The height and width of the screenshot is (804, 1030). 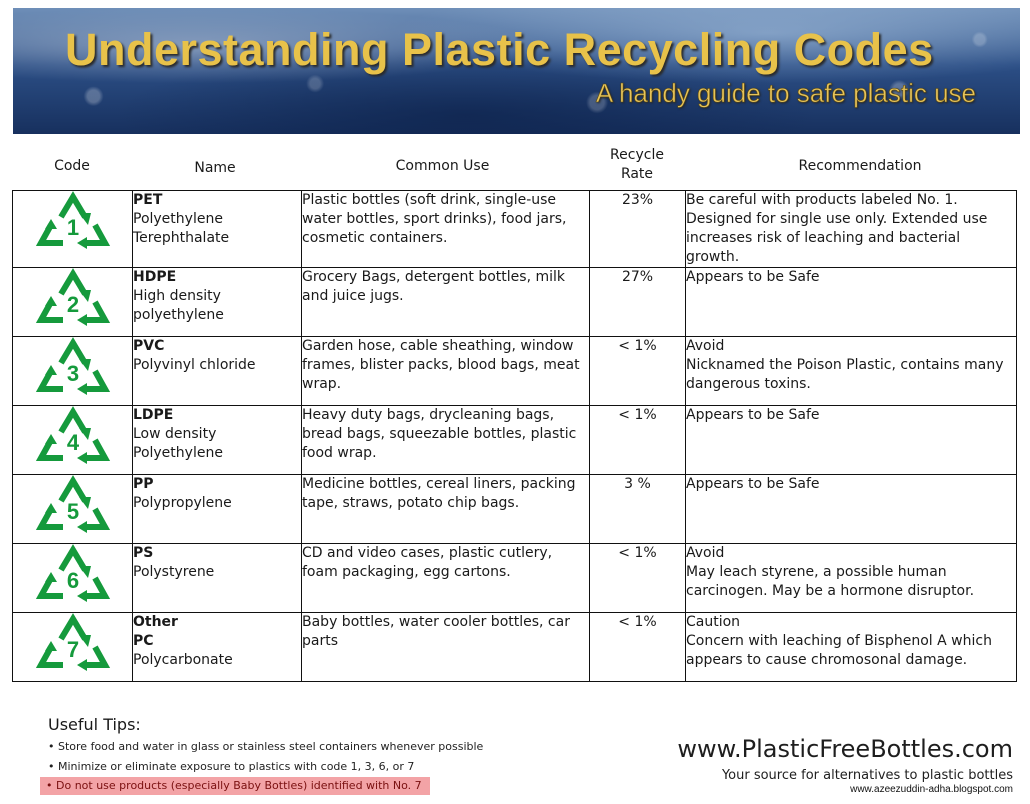 I want to click on recycle-symbol-icon: 4, so click(x=72, y=435).